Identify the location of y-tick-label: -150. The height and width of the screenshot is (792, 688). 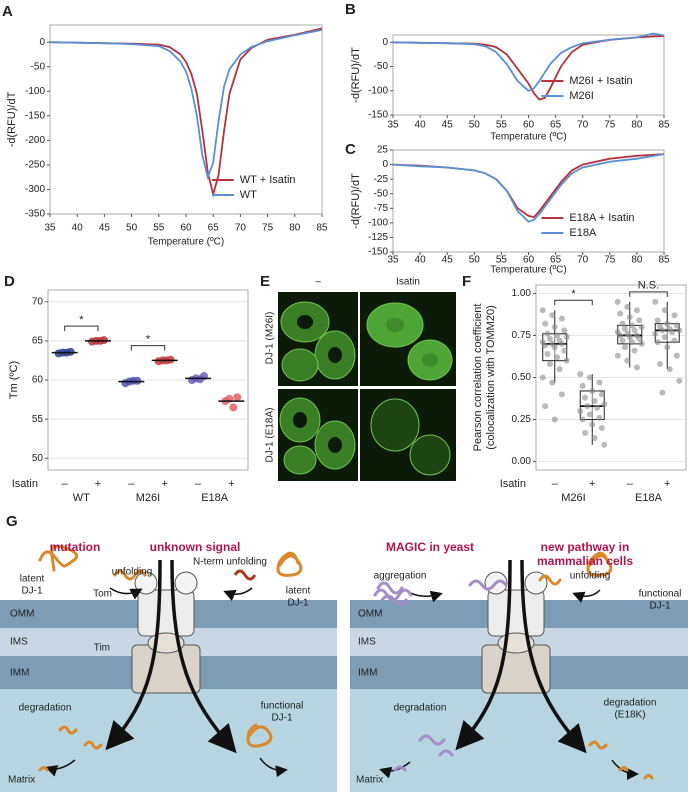
(35, 115).